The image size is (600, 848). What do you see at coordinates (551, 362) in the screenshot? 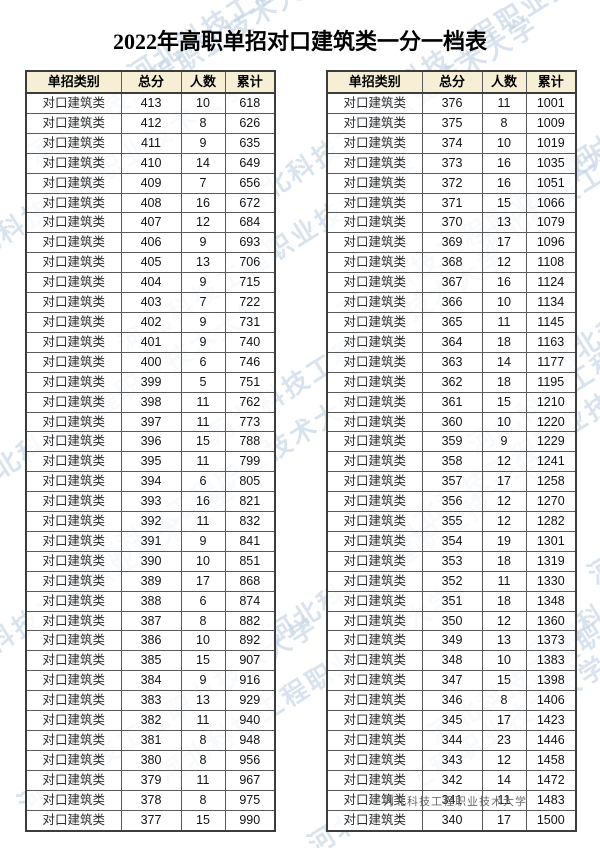
I see `cell-cumulative: 1177` at bounding box center [551, 362].